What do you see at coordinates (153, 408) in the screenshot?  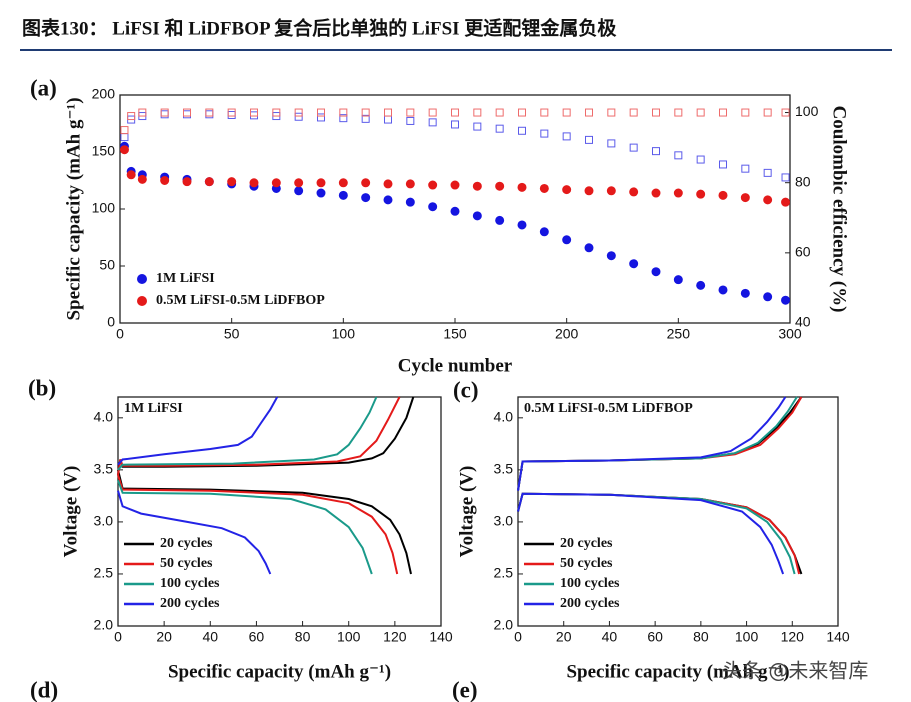 I see `inset-label: 1M LiFSI` at bounding box center [153, 408].